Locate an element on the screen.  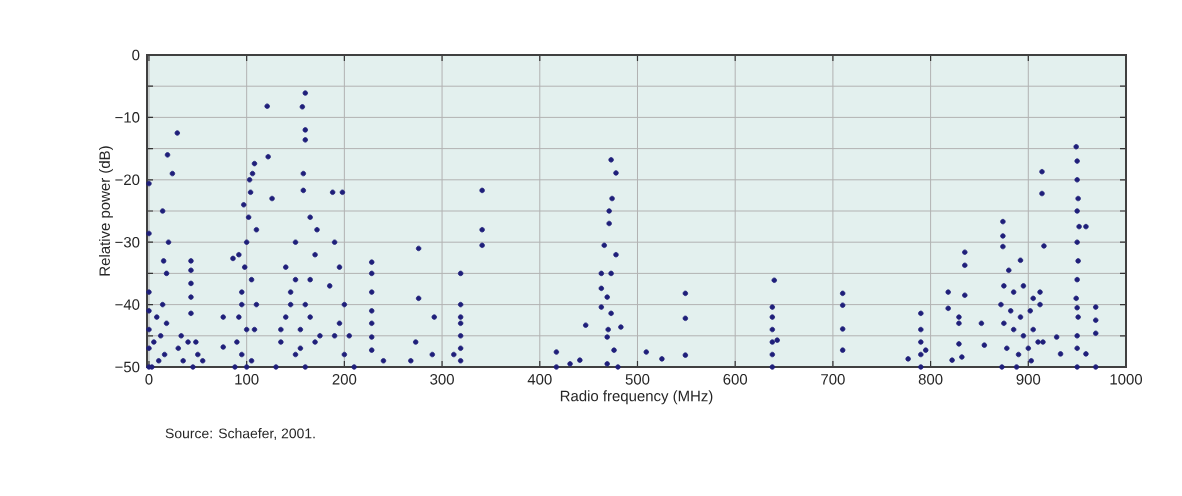
x-tick-label: 300 is located at coordinates (442, 379).